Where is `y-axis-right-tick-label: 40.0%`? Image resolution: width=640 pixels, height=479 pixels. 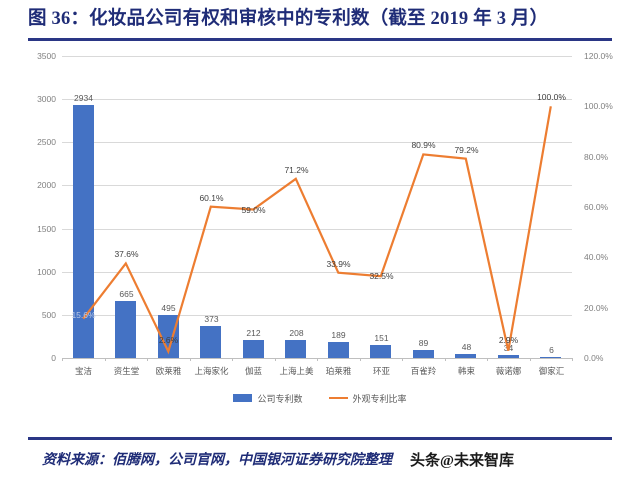
y-axis-right-tick-label: 40.0% is located at coordinates (596, 257).